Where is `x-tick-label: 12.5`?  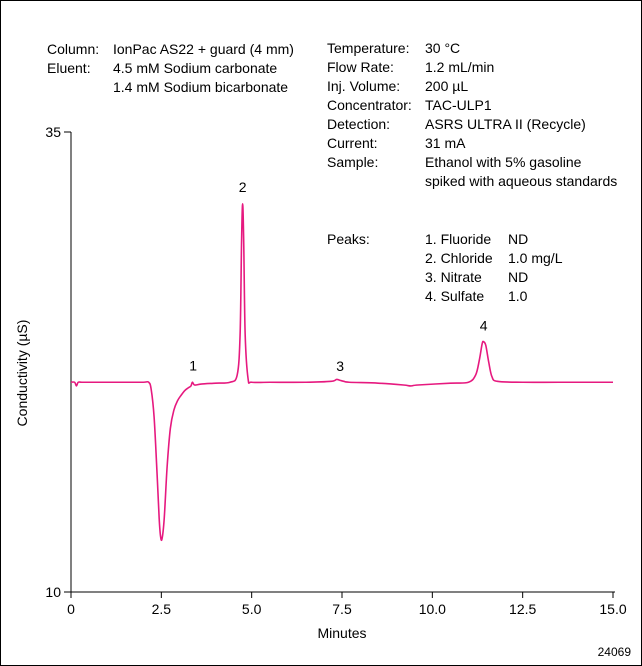
x-tick-label: 12.5 is located at coordinates (522, 609).